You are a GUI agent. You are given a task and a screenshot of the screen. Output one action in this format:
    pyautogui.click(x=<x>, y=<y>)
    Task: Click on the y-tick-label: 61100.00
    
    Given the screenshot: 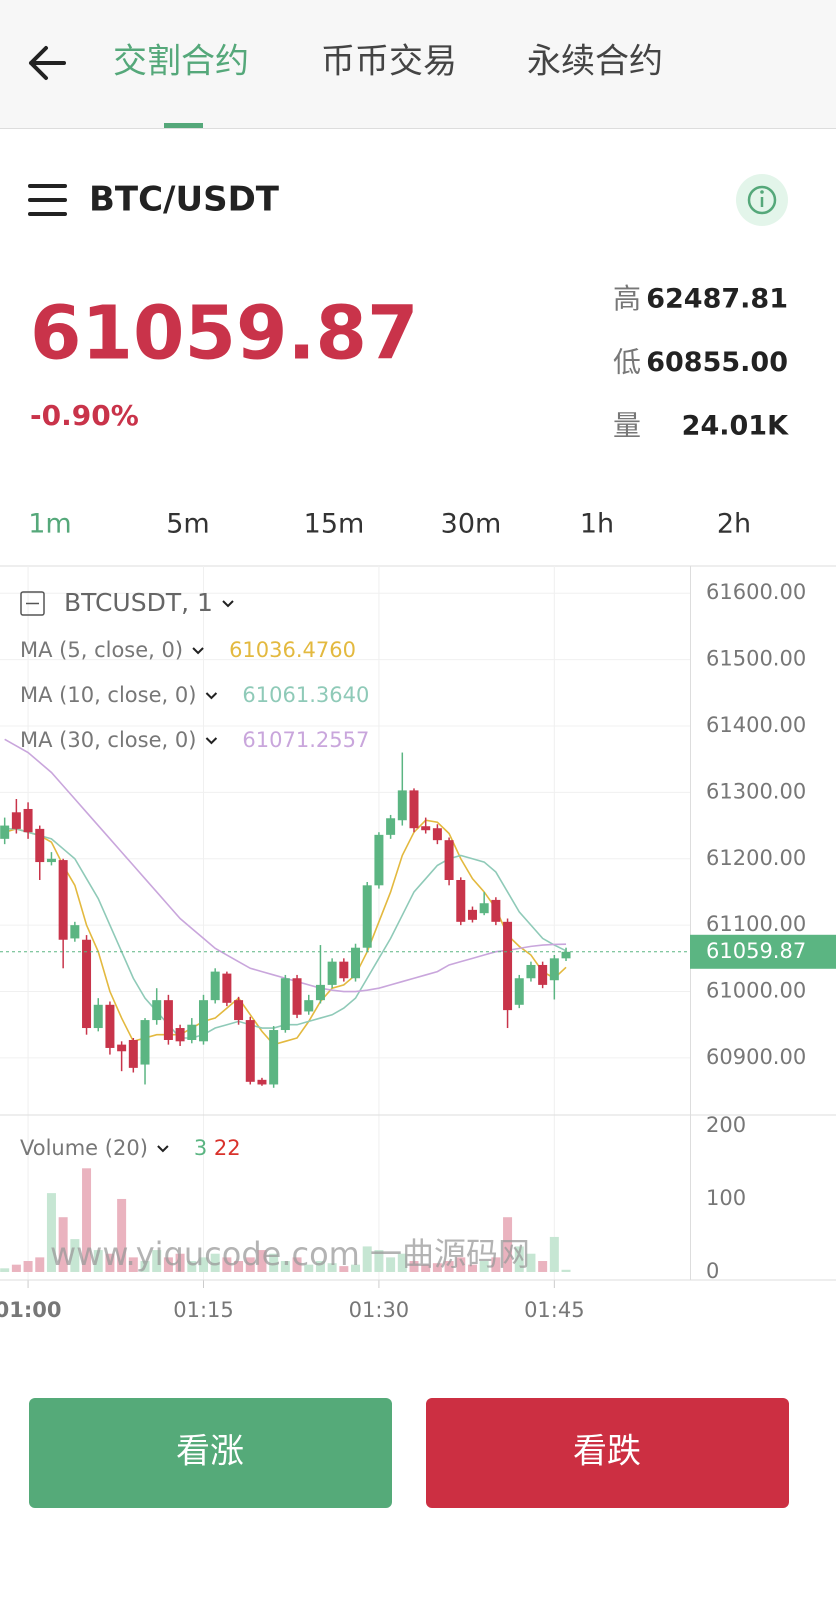 What is the action you would take?
    pyautogui.click(x=756, y=924)
    